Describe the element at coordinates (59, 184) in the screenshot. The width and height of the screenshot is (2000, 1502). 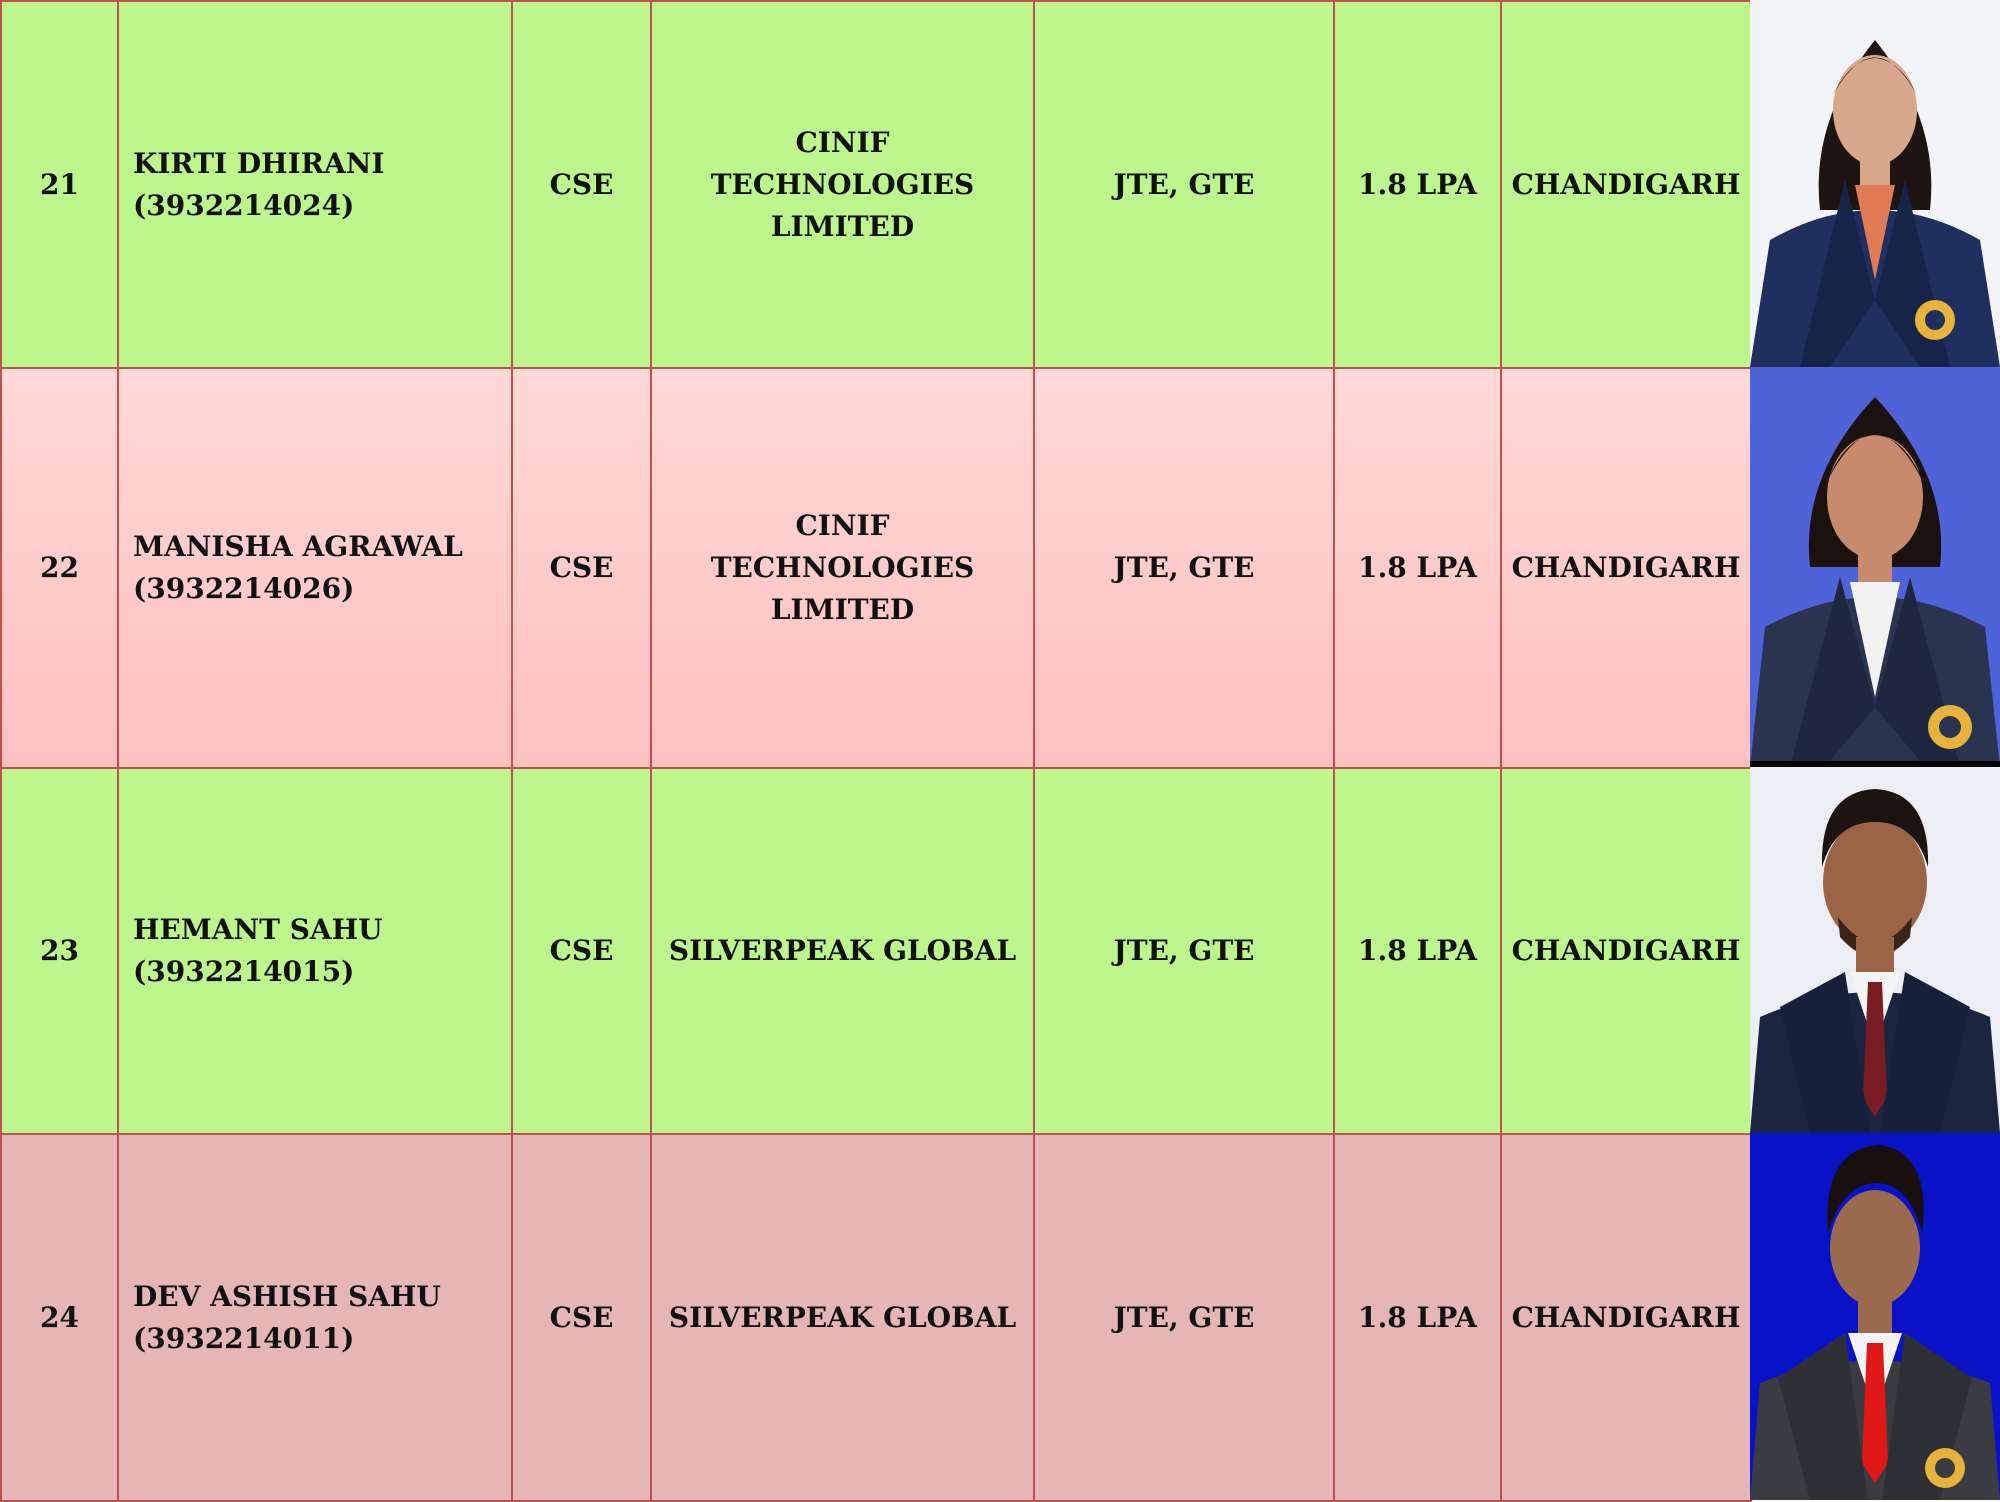
I see `serial-number: 21` at that location.